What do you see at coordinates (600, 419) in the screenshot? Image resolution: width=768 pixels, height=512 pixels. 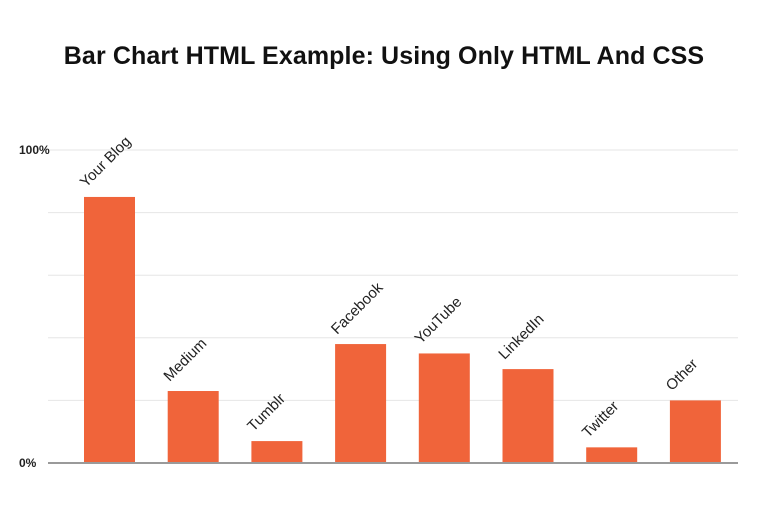 I see `bar-label: Twitter` at bounding box center [600, 419].